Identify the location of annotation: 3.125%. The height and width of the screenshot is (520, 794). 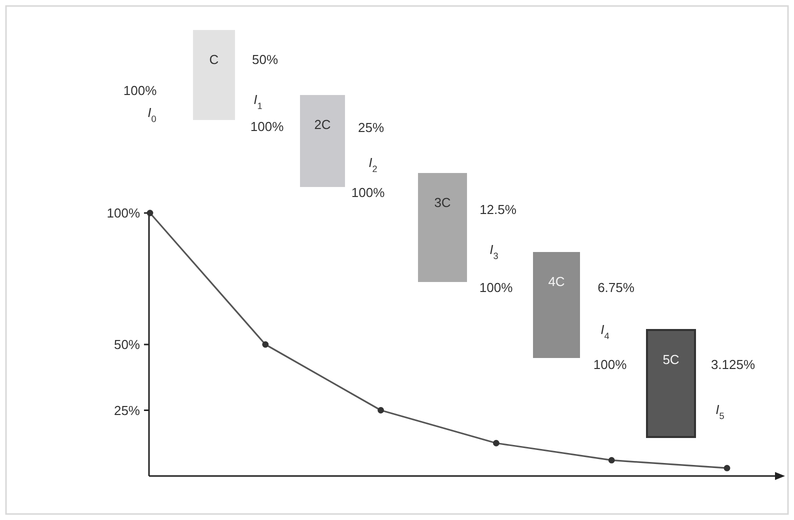
(733, 364).